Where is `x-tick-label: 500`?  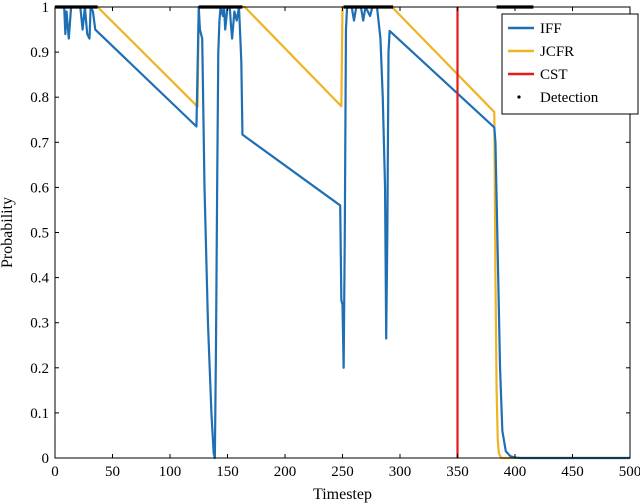 x-tick-label: 500 is located at coordinates (629, 472).